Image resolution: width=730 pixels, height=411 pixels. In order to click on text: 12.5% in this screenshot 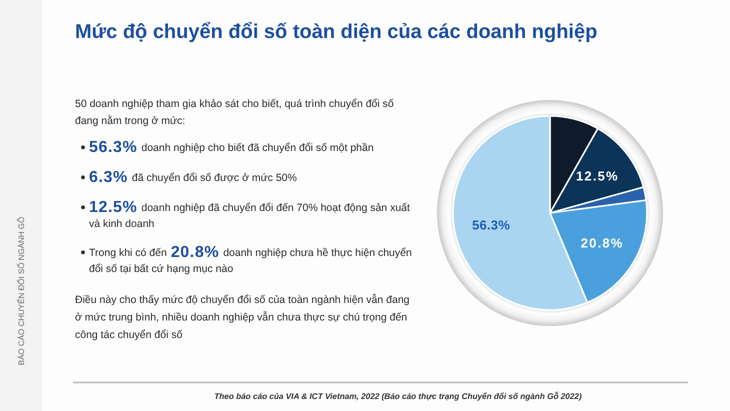, I will do `click(113, 207)`.